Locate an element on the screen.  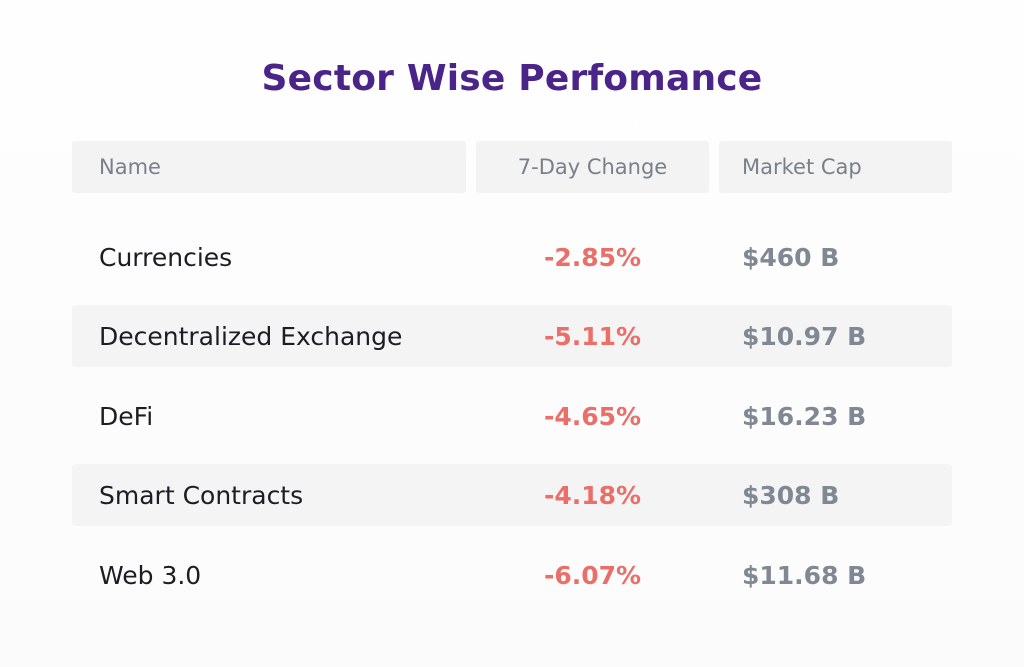
market-cap: $10.97 B is located at coordinates (804, 336).